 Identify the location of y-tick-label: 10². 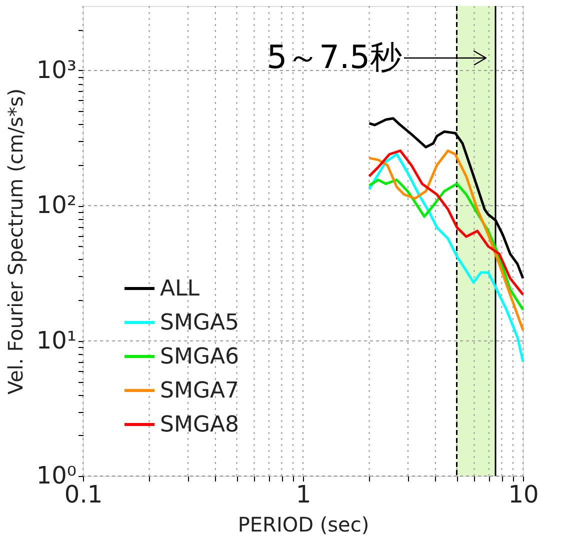
(56, 205).